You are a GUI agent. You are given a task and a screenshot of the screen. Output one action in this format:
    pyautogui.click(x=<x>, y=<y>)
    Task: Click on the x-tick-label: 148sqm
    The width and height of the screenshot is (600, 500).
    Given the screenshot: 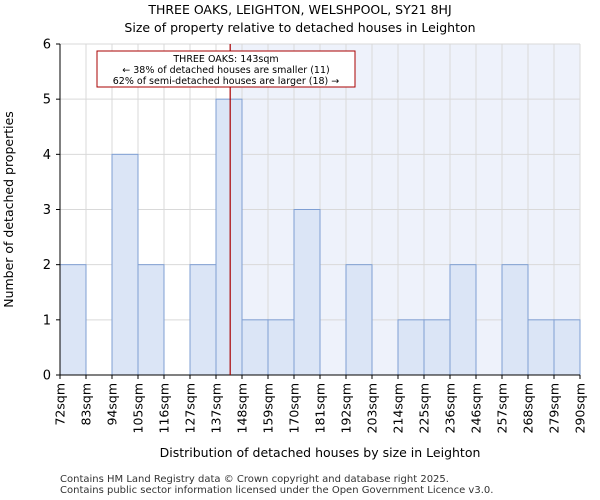 What is the action you would take?
    pyautogui.click(x=242, y=408)
    